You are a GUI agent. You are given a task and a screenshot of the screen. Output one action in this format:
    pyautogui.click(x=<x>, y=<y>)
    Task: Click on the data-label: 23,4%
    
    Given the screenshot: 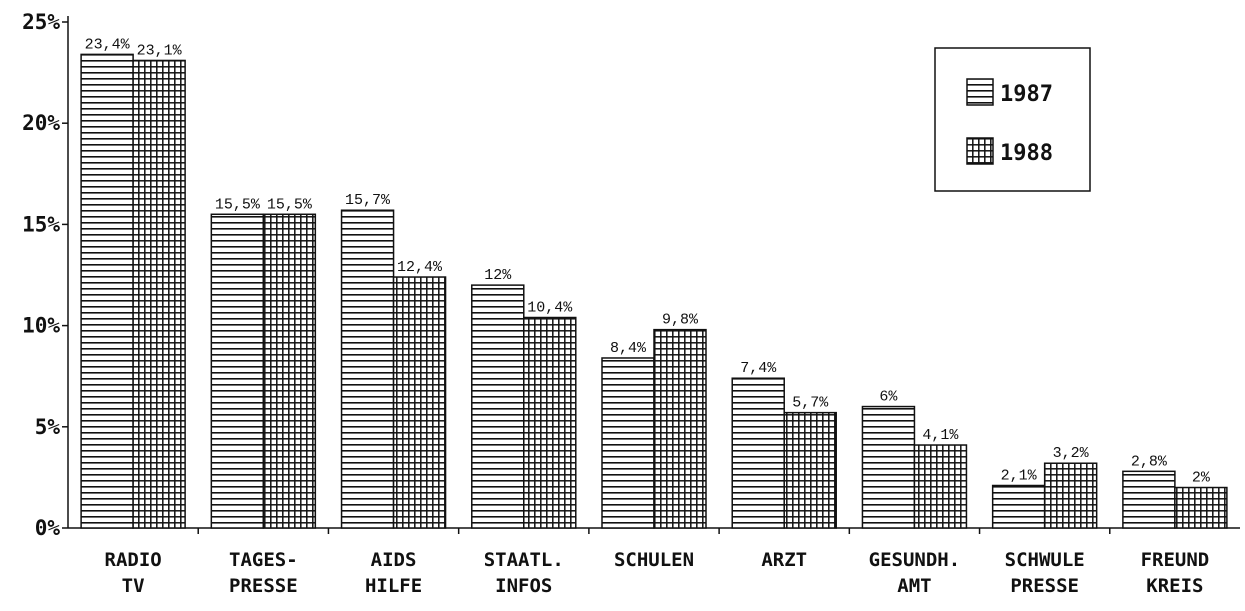 What is the action you would take?
    pyautogui.click(x=108, y=44)
    